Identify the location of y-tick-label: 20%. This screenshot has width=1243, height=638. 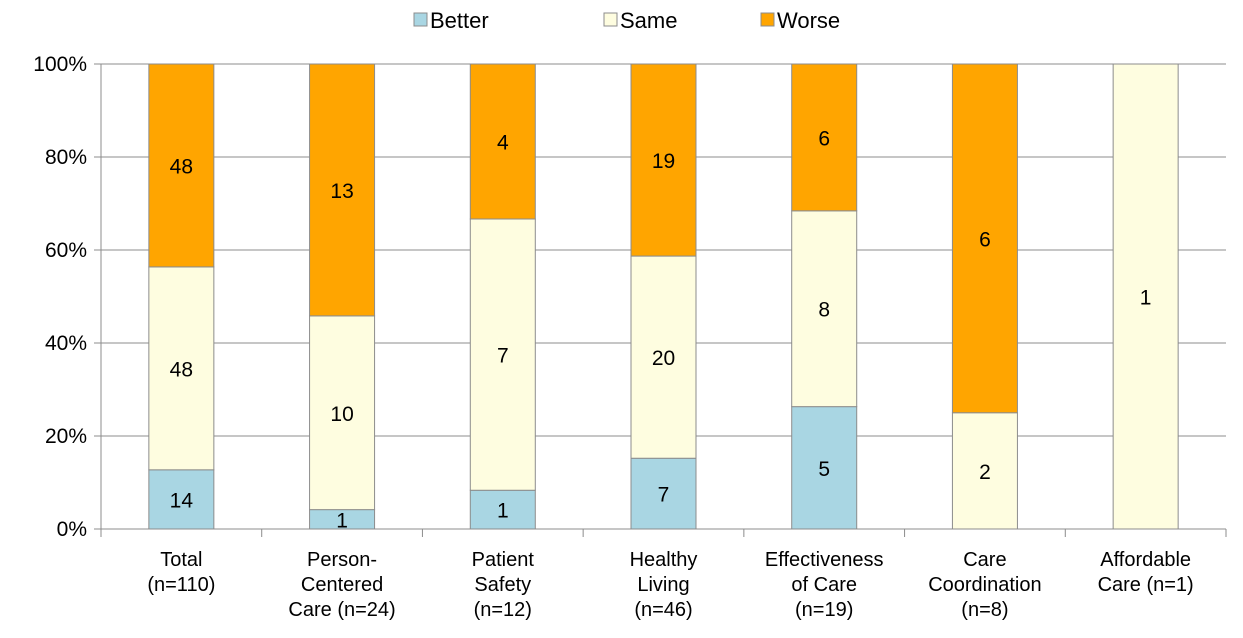
(66, 436).